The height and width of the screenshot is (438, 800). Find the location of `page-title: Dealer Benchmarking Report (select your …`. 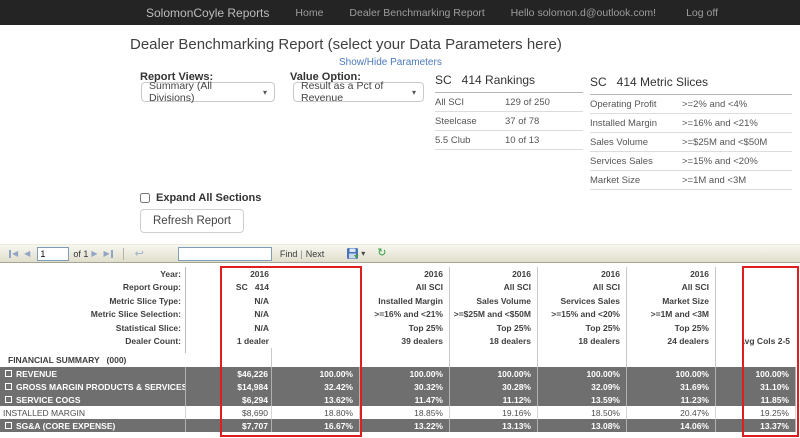

page-title: Dealer Benchmarking Report (select your … is located at coordinates (346, 44).